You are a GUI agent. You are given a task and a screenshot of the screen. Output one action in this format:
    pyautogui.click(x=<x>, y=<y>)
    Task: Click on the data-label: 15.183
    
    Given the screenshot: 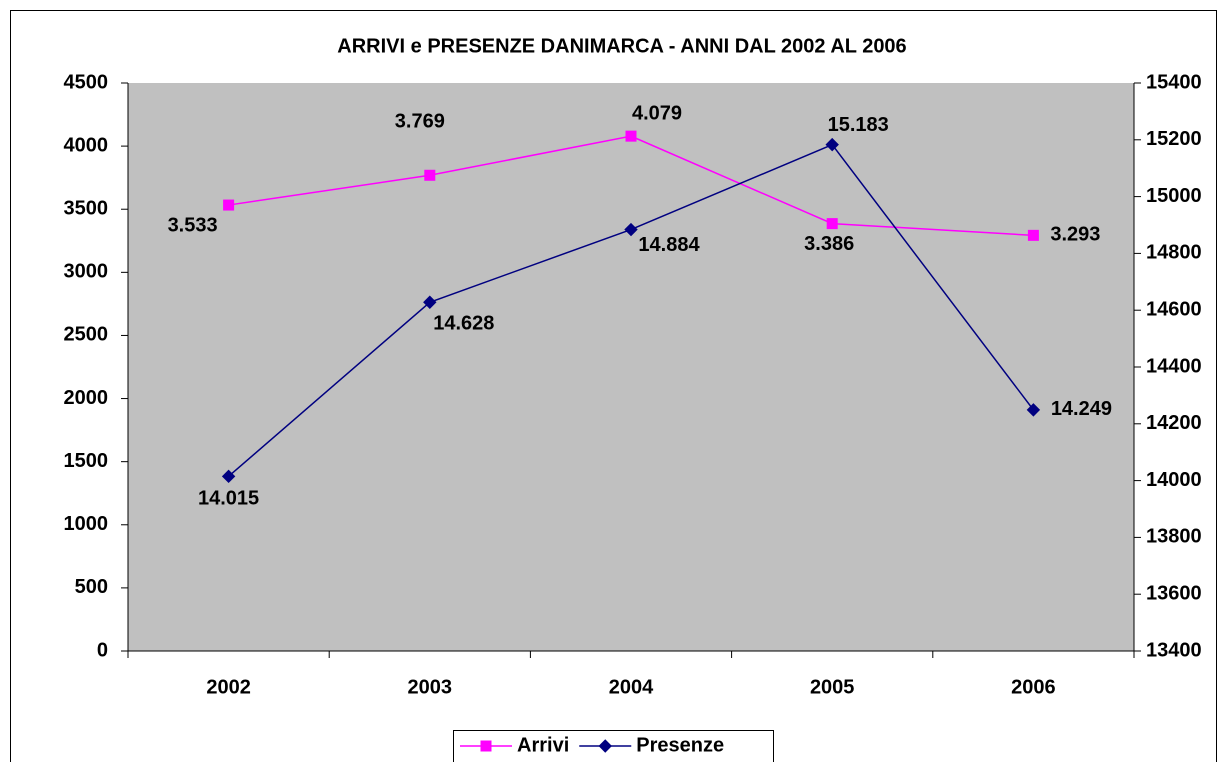 What is the action you would take?
    pyautogui.click(x=858, y=125)
    